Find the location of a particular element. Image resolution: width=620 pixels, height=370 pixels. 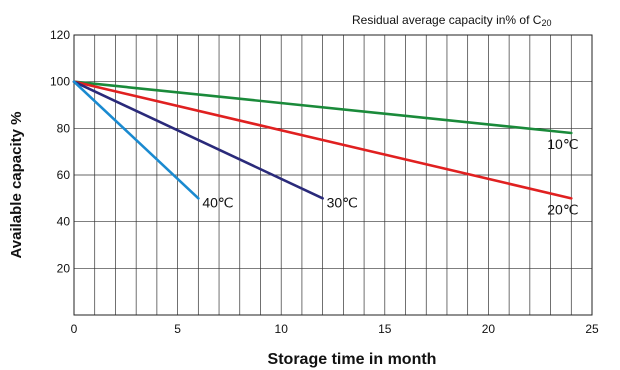

x-tick-label: 5 is located at coordinates (177, 329).